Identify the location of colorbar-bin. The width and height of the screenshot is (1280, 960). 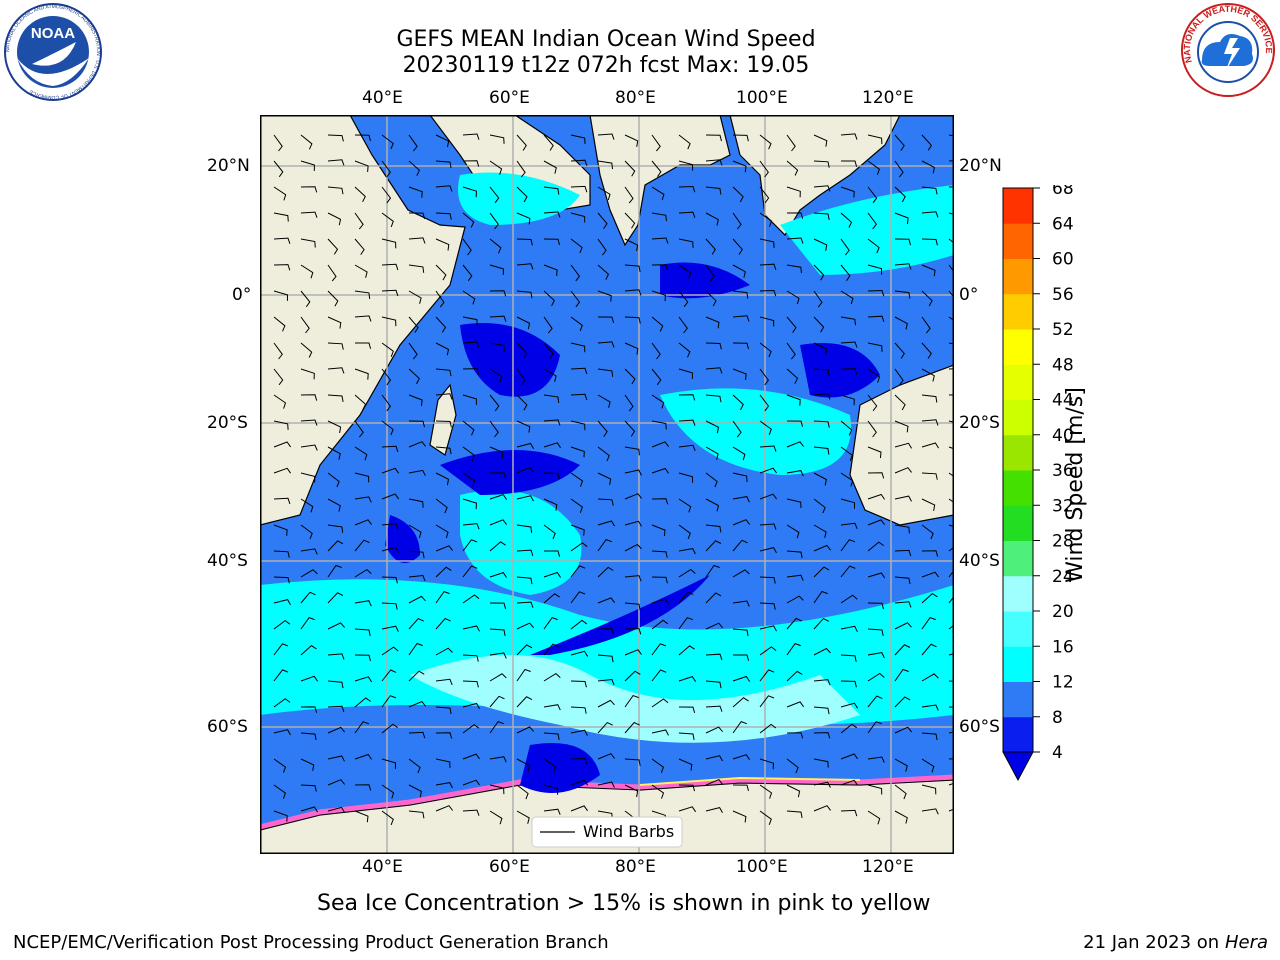
(1018, 417).